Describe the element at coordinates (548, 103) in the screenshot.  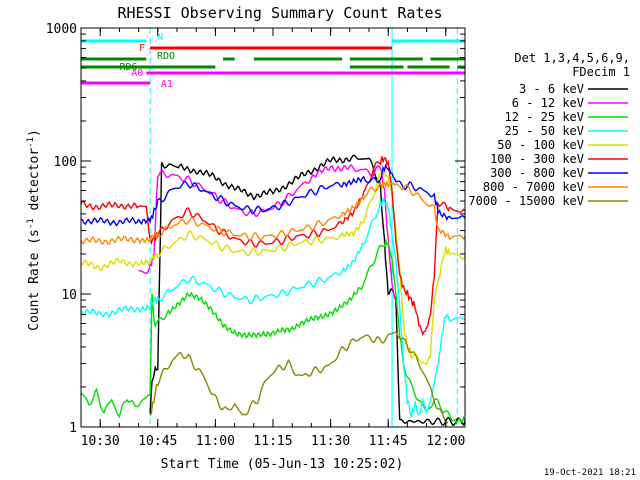
I see `legend-label: 6 - 12 keV` at that location.